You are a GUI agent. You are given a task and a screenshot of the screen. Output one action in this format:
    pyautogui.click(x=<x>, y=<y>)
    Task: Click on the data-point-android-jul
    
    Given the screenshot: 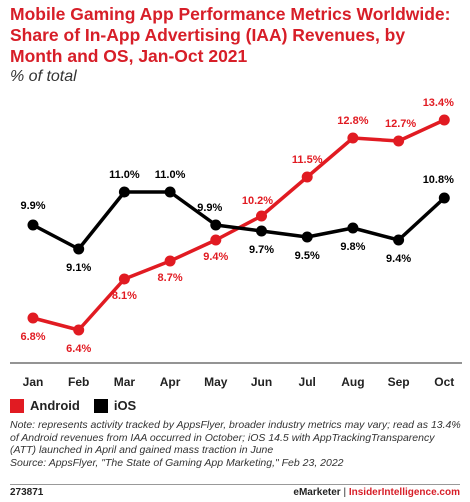 What is the action you would take?
    pyautogui.click(x=307, y=177)
    